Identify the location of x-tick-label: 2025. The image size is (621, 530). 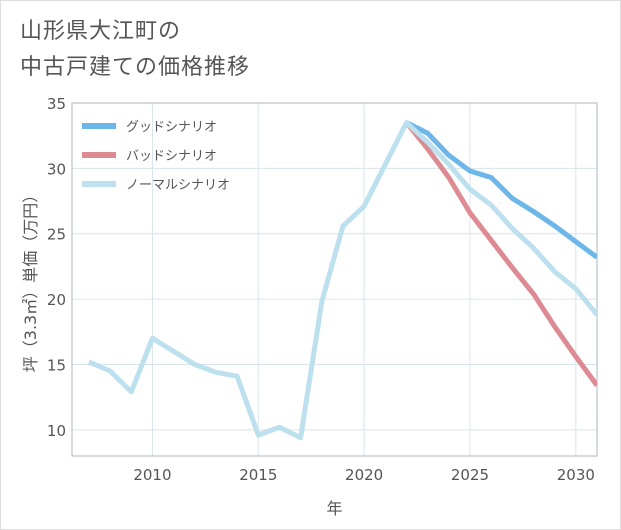
(470, 475).